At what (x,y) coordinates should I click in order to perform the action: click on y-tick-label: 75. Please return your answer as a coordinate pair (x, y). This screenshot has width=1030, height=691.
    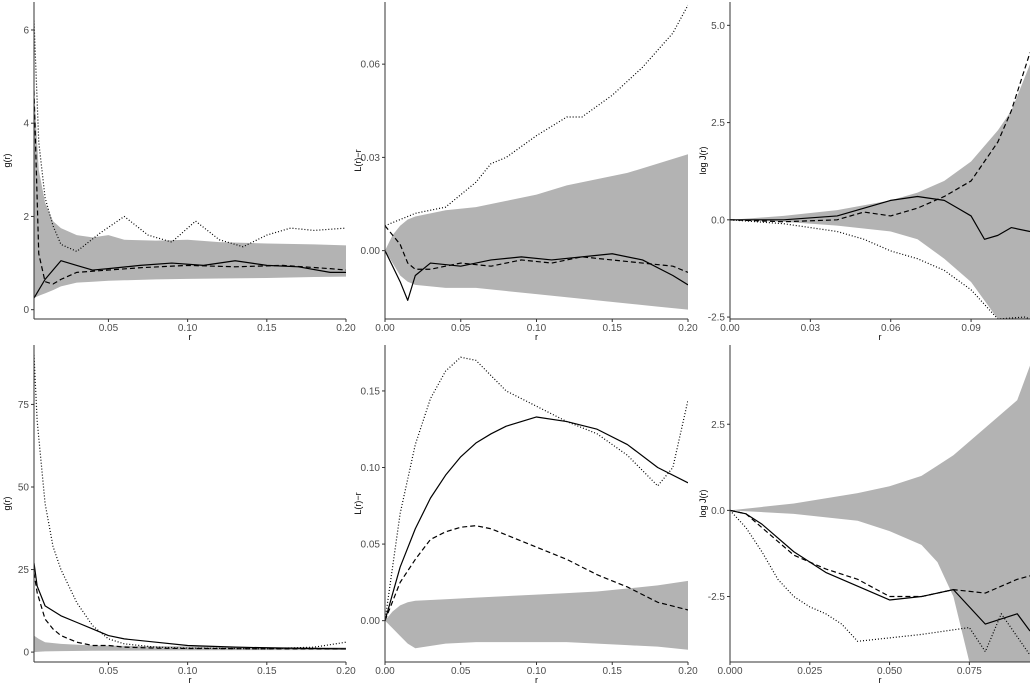
    Looking at the image, I should click on (24, 405).